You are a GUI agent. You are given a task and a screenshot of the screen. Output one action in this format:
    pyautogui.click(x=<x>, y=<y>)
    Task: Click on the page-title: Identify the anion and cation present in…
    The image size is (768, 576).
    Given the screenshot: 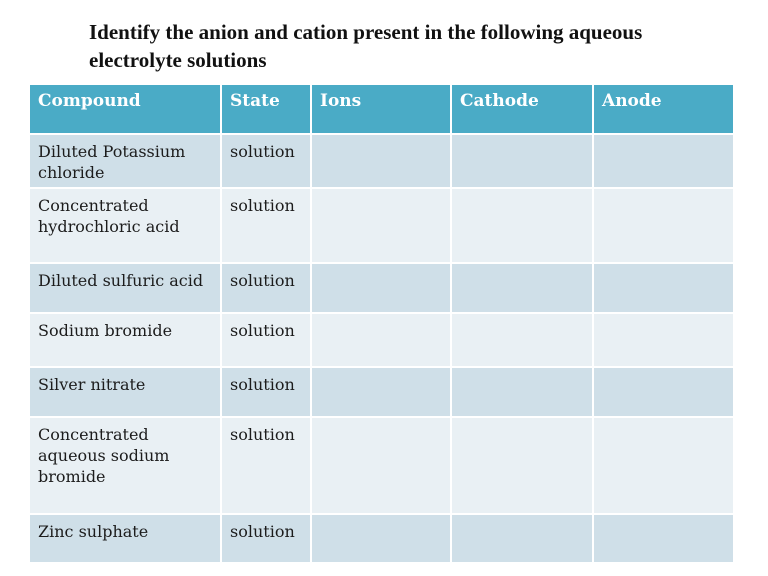 What is the action you would take?
    pyautogui.click(x=399, y=46)
    